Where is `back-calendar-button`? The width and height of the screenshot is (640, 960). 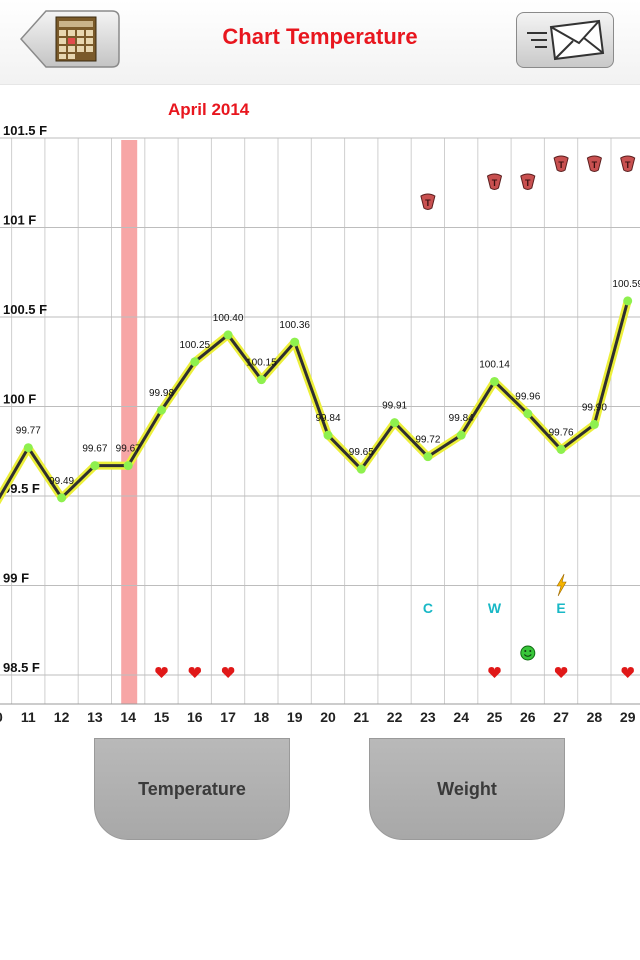
back-calendar-button is located at coordinates (69, 39).